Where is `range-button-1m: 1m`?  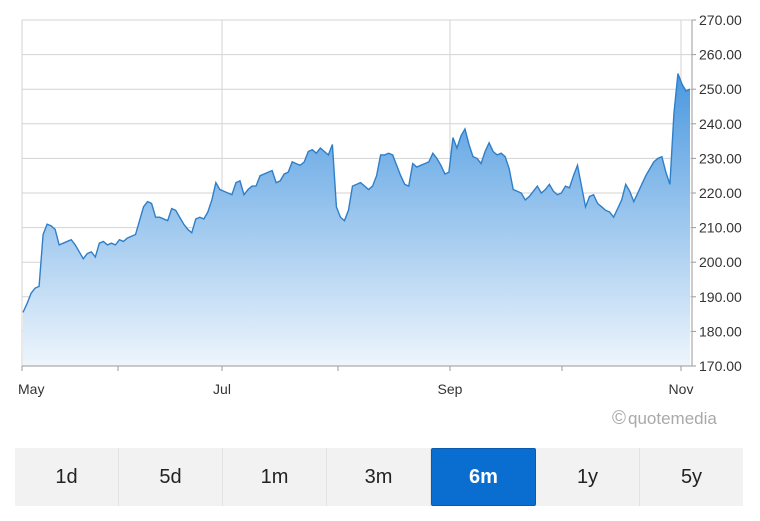
range-button-1m: 1m is located at coordinates (275, 477).